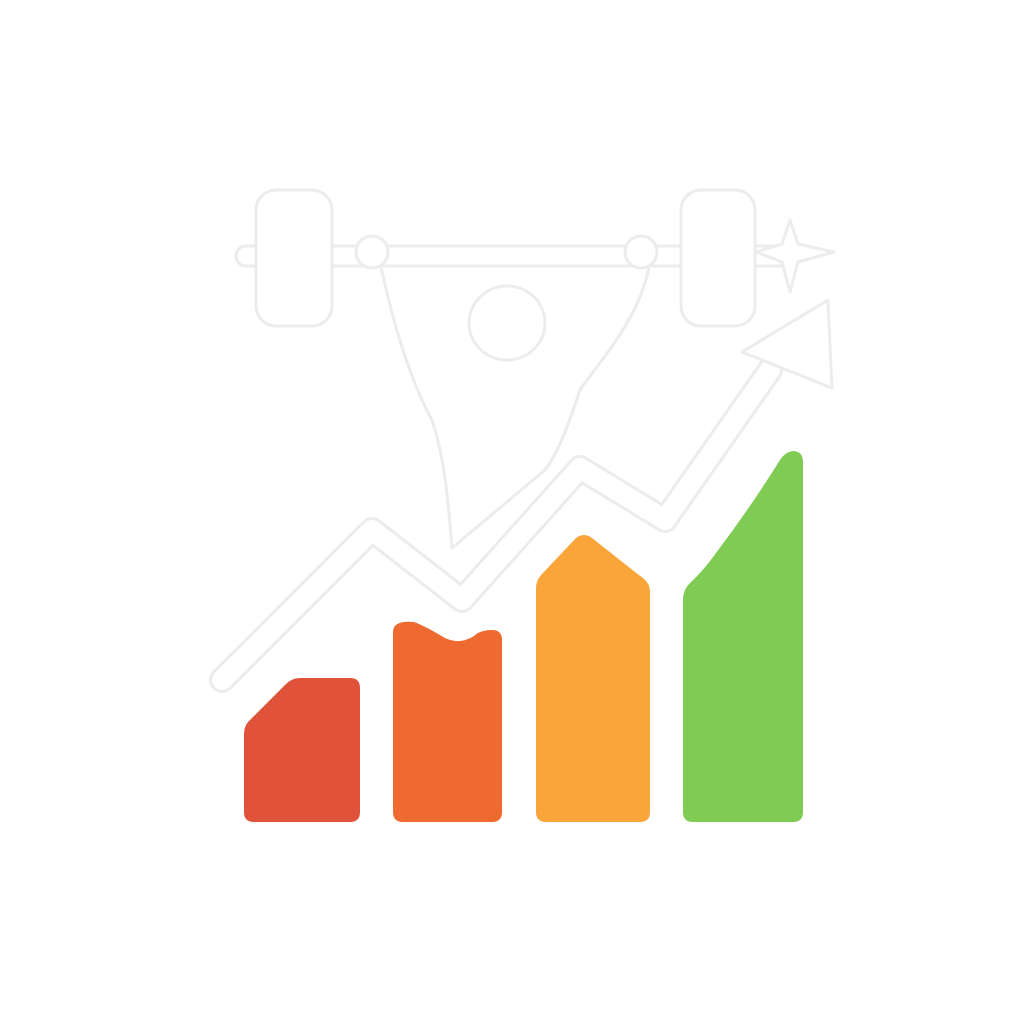 This screenshot has height=1024, width=1024. I want to click on head-icon, so click(507, 323).